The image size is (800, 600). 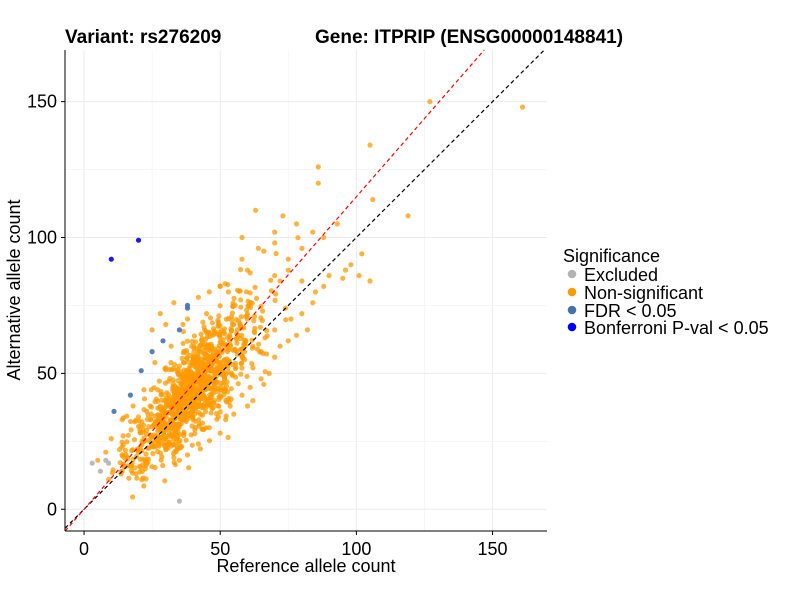 What do you see at coordinates (356, 549) in the screenshot?
I see `x-tick-label: 100` at bounding box center [356, 549].